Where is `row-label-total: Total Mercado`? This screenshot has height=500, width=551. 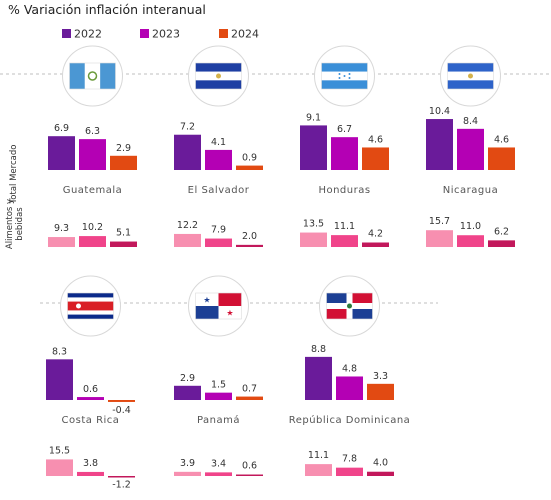
row-label-total: Total Mercado is located at coordinates (14, 175).